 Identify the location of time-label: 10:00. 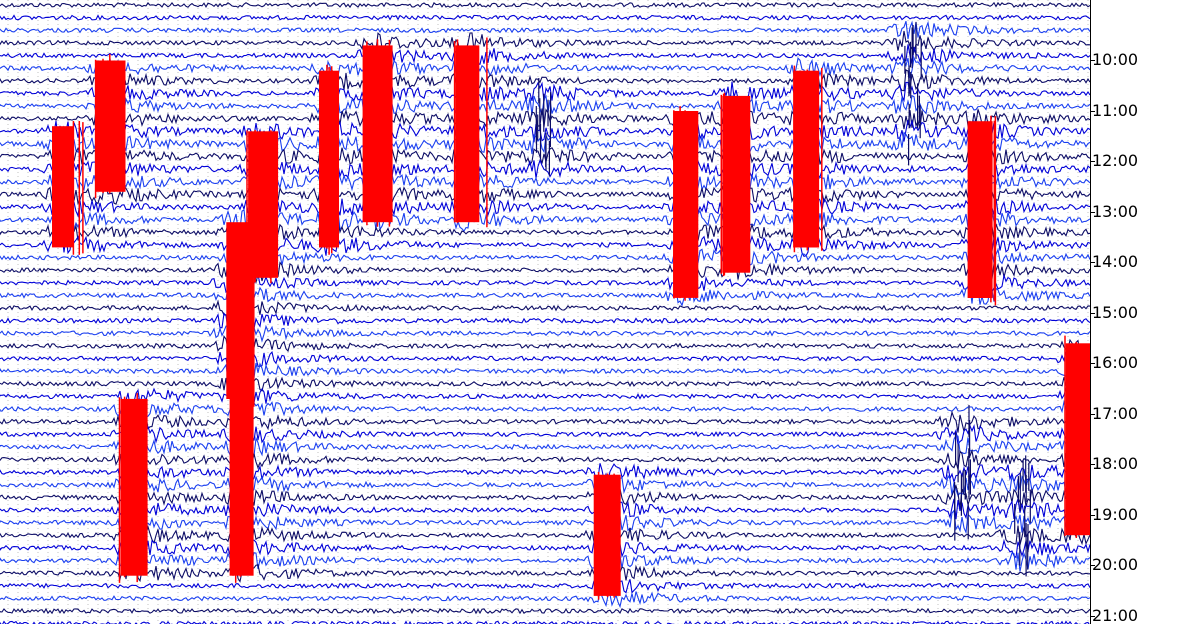
(1115, 60).